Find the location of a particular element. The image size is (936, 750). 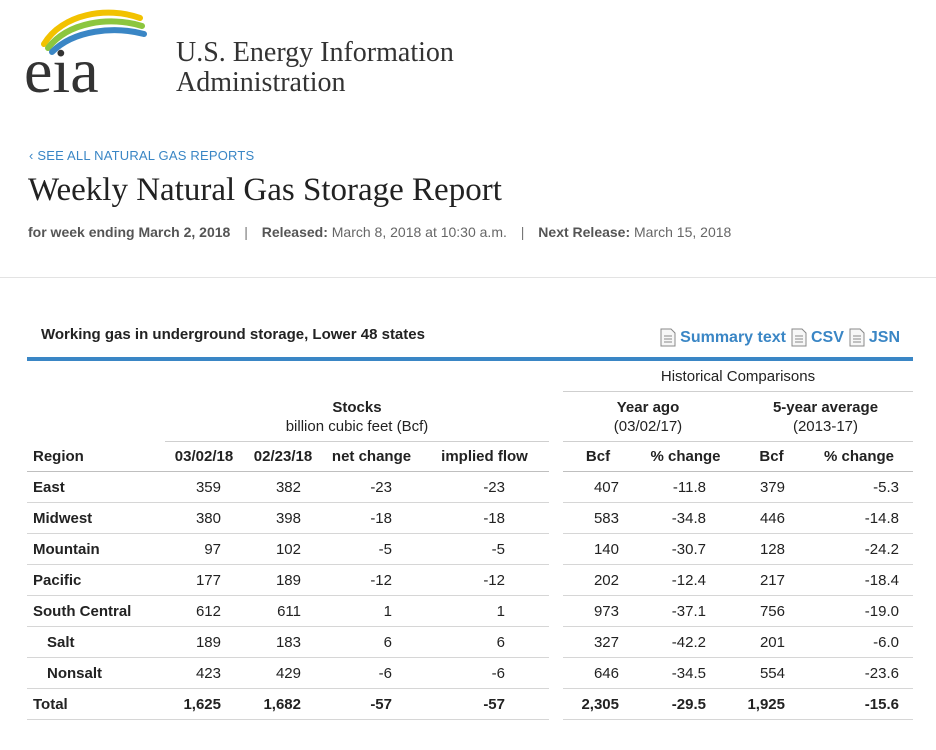

value-cell: 407 is located at coordinates (598, 487).